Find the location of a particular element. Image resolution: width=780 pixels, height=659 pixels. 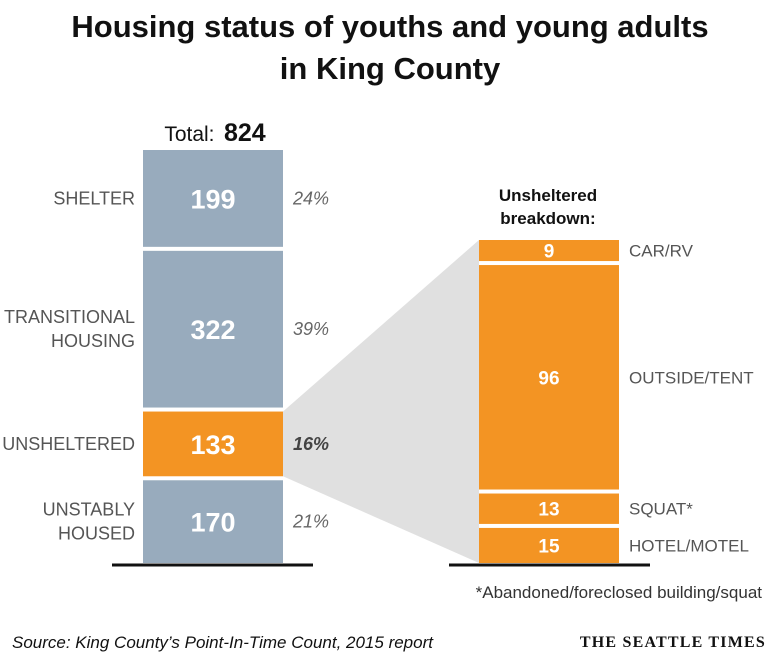

value-label-unsheltered: 133 is located at coordinates (212, 445).